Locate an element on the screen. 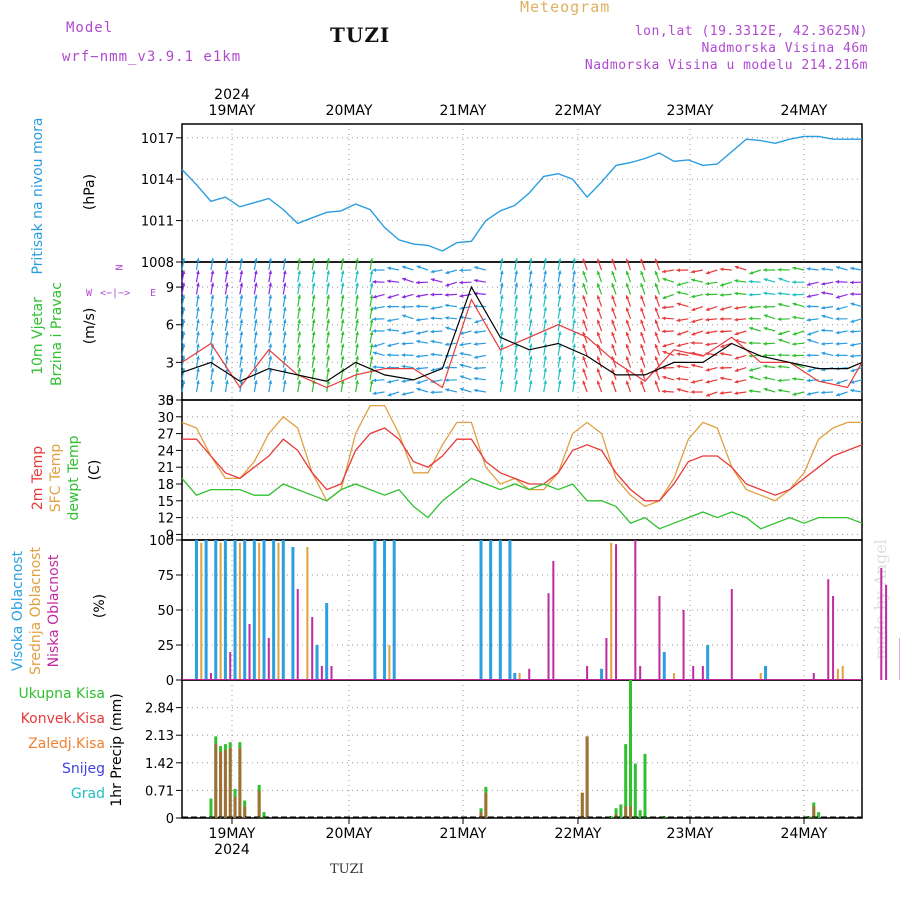 The image size is (900, 900). top-day-label: 22MAY is located at coordinates (578, 111).